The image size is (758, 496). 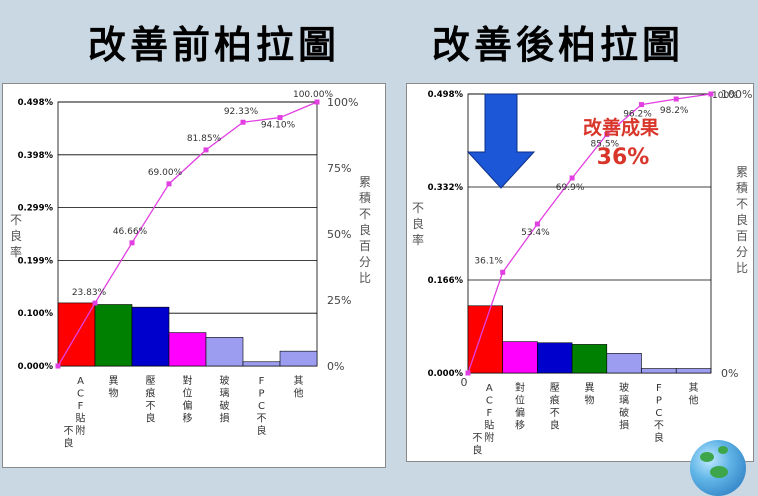 What do you see at coordinates (446, 95) in the screenshot?
I see `left-tick-label: 0.498%` at bounding box center [446, 95].